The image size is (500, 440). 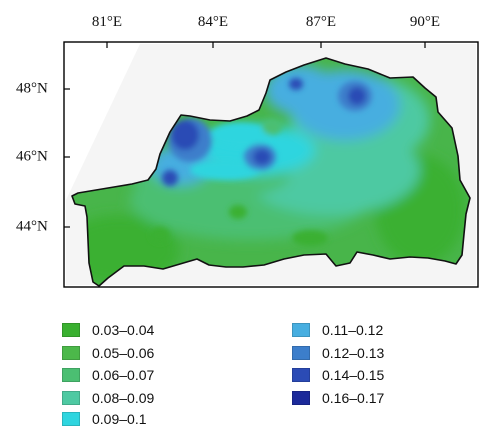 I want to click on legend-item: 0.14–0.15, so click(x=338, y=375).